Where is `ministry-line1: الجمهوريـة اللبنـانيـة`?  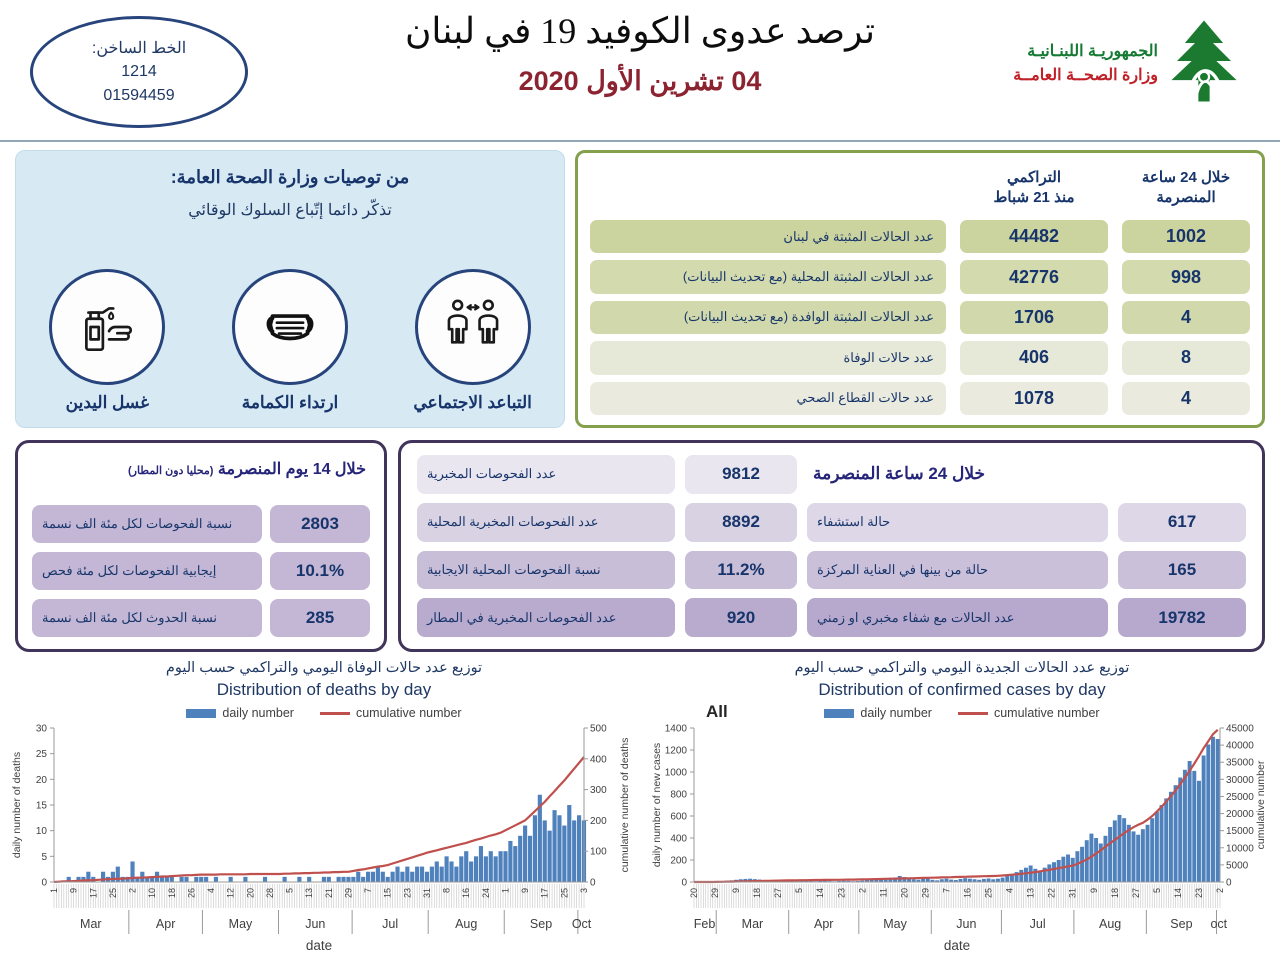
ministry-line1: الجمهوريـة اللبنـانيـة is located at coordinates (1092, 51).